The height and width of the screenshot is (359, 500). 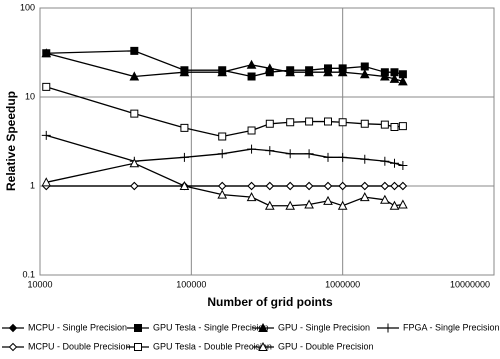 I want to click on y-tick-label: 0.1, so click(x=28, y=274).